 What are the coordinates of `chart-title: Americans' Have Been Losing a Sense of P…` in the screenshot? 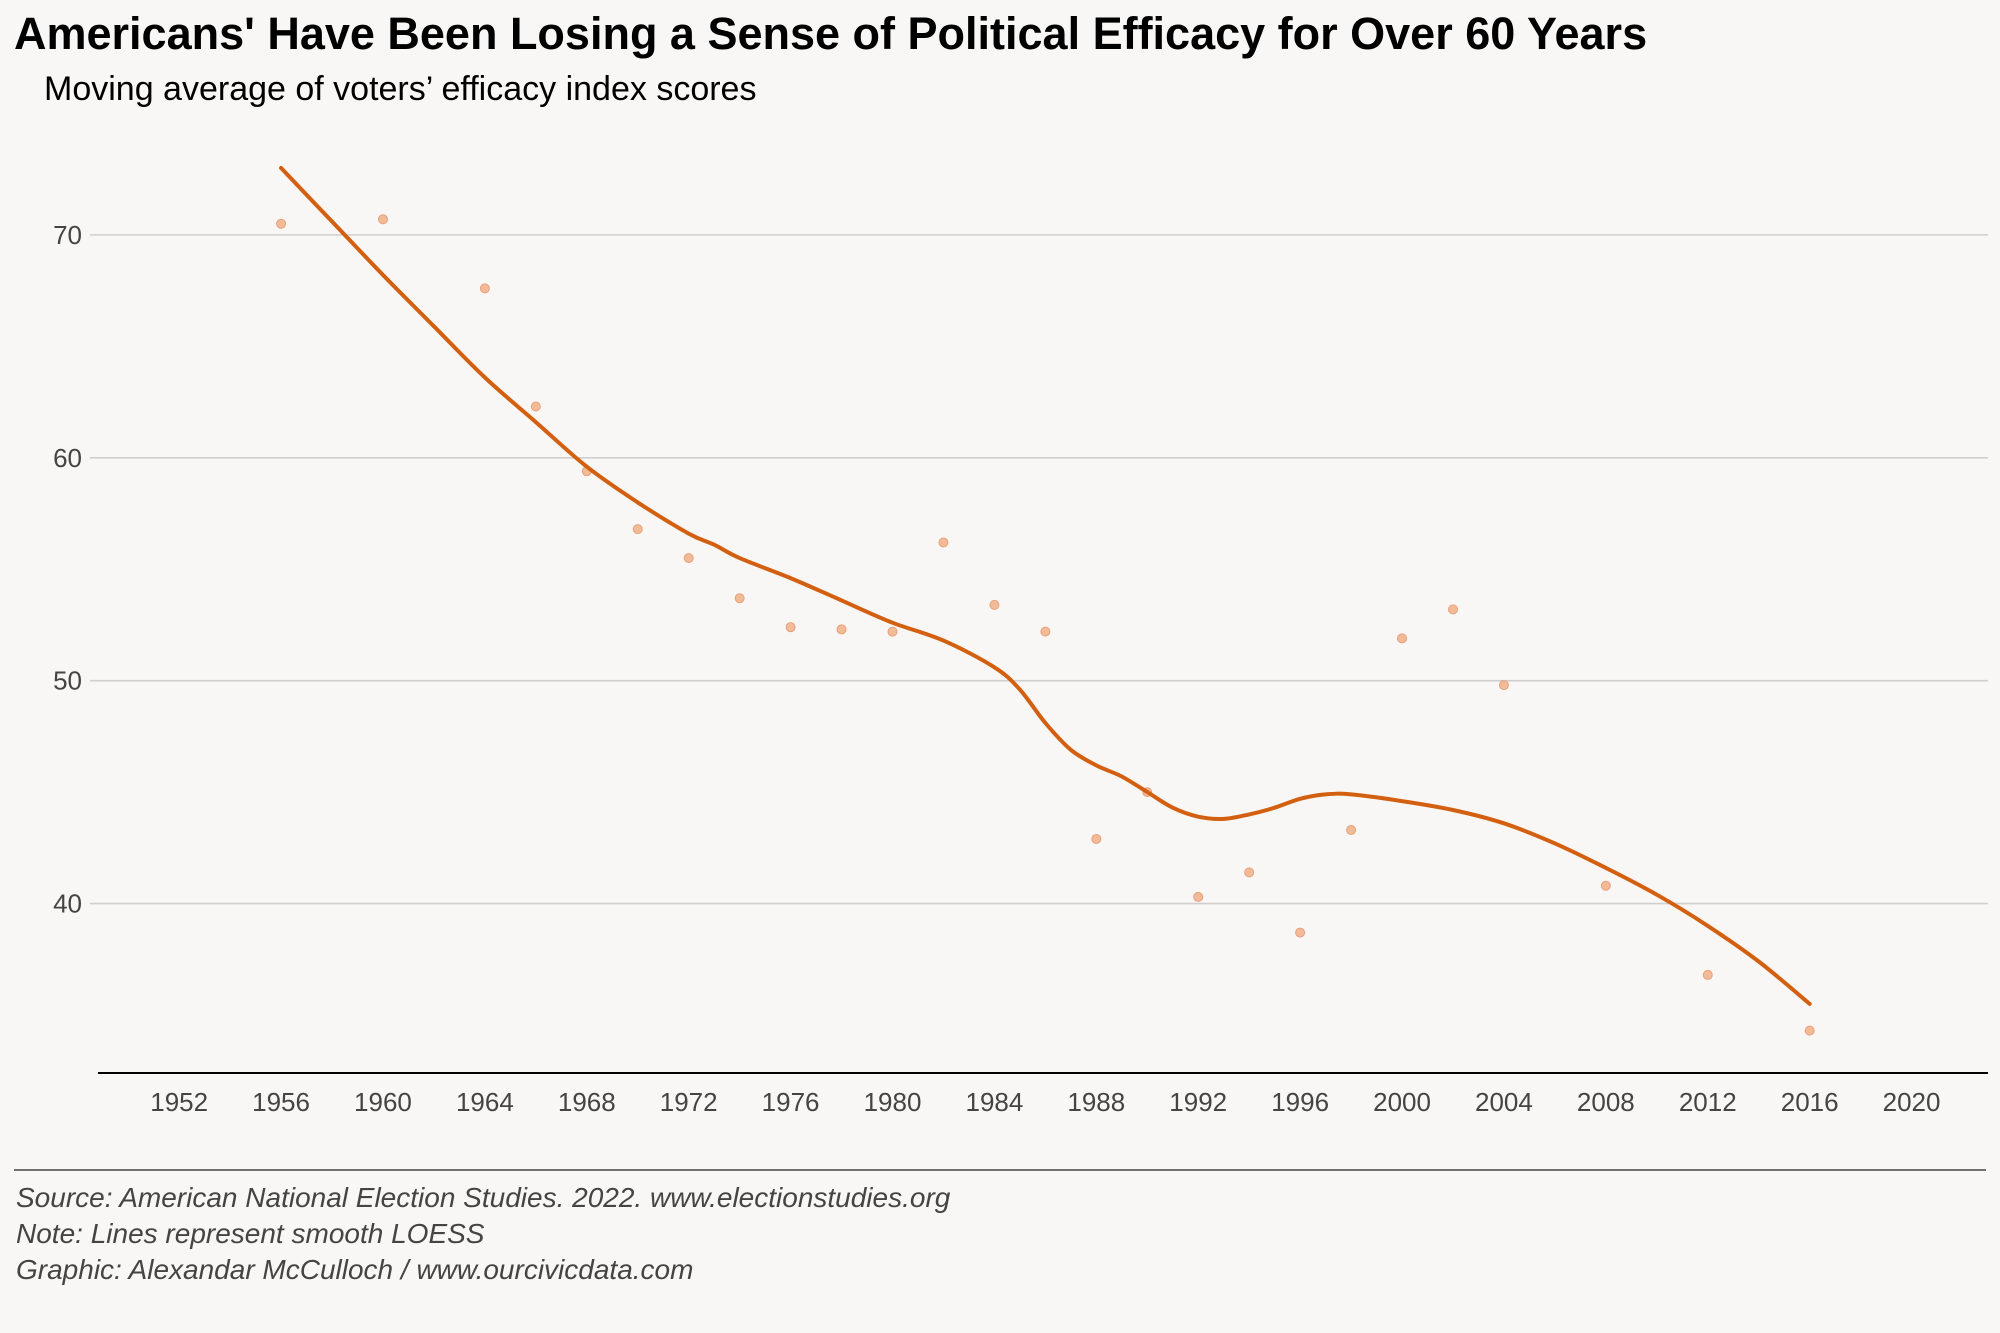 It's located at (831, 33).